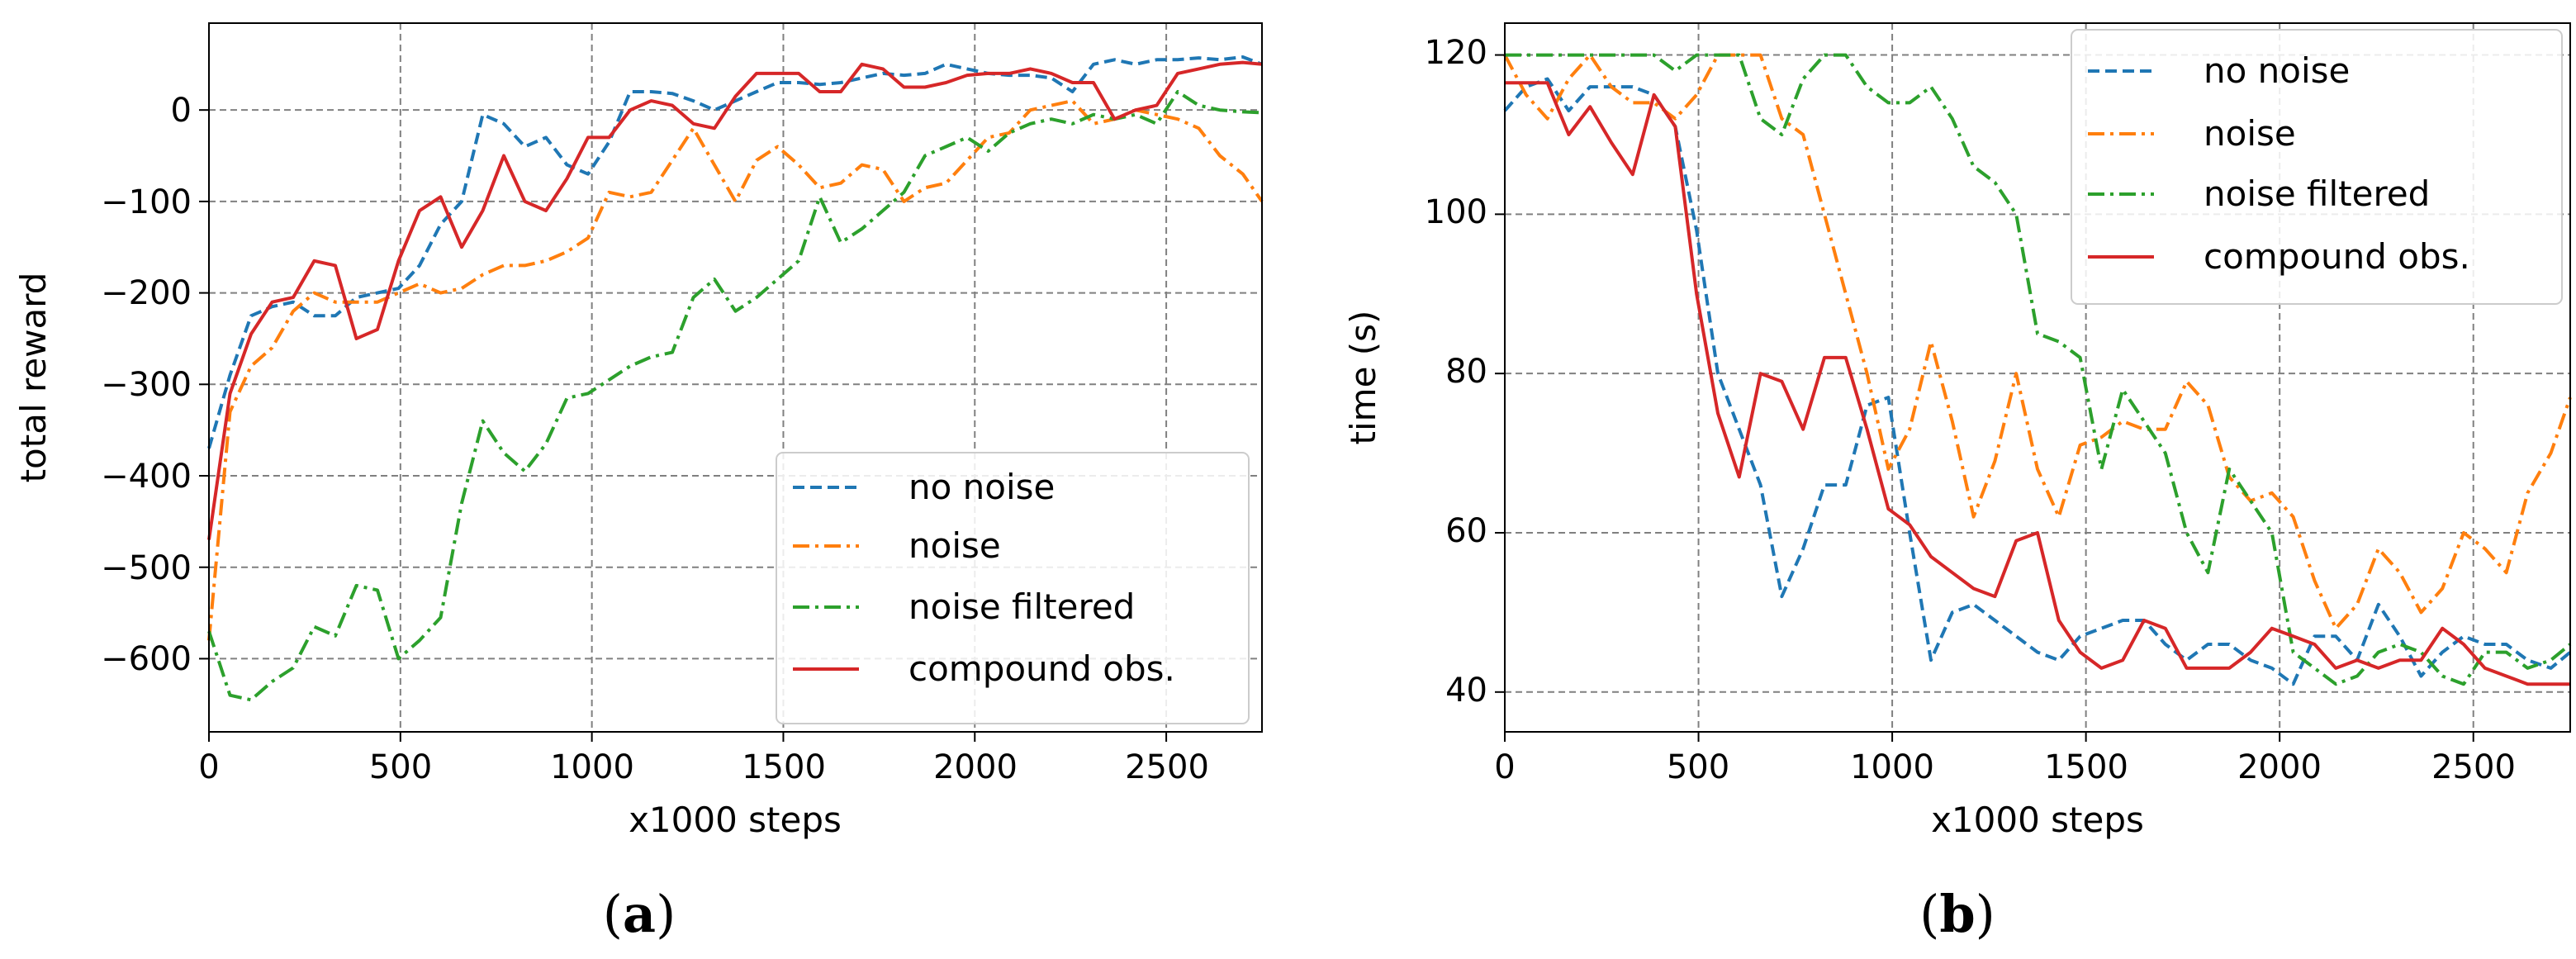 This screenshot has height=959, width=2576. Describe the element at coordinates (1466, 531) in the screenshot. I see `panel-b-y-tick-label: 60` at that location.